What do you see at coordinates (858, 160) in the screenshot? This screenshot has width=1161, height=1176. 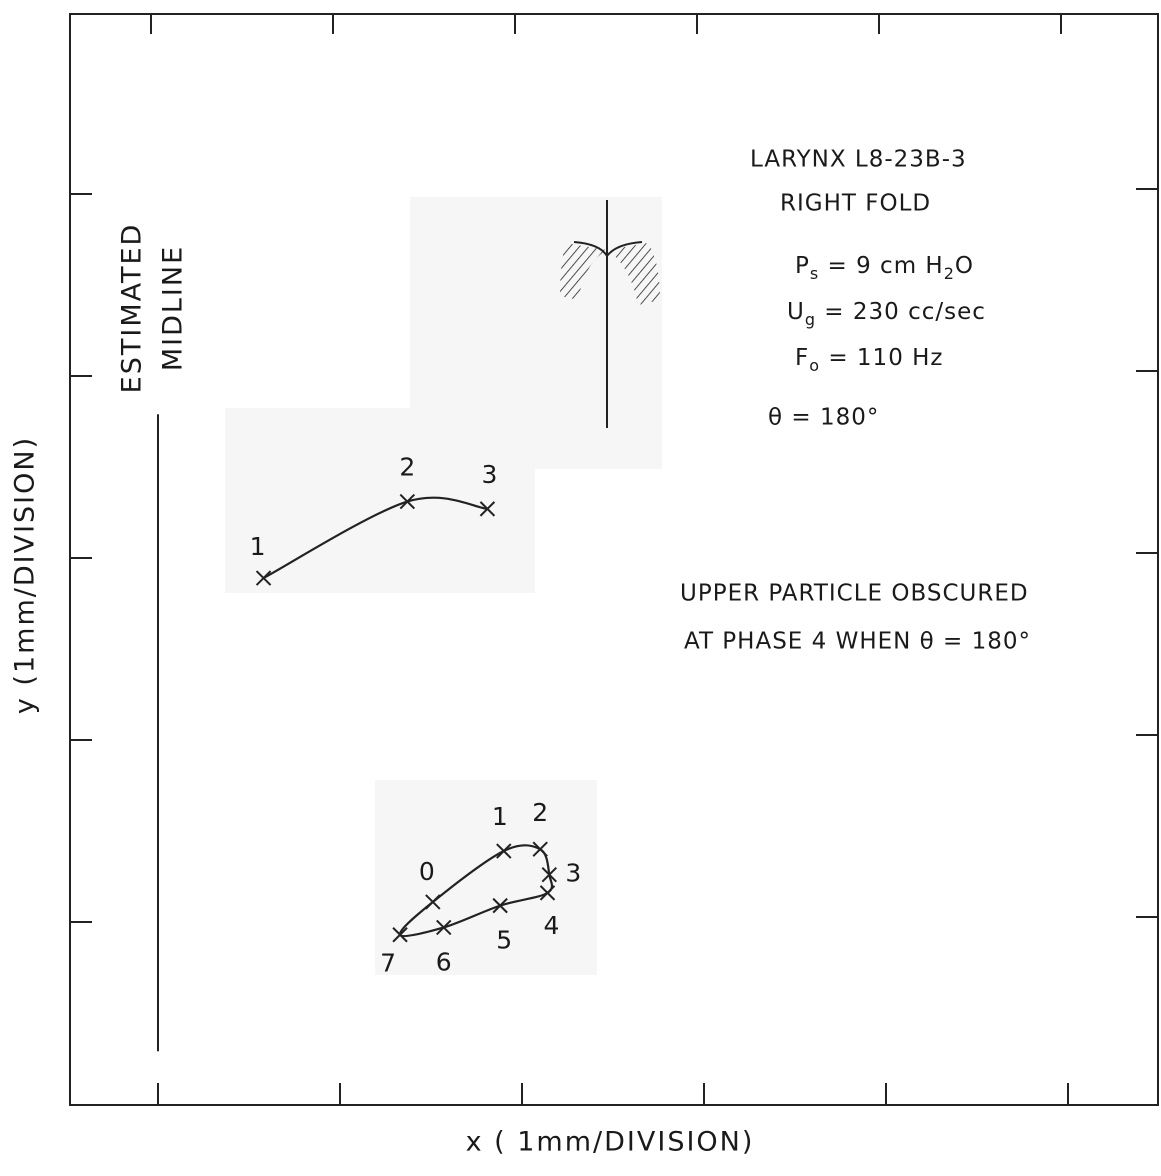 I see `annotation-title: LARYNX L8-23B-3` at bounding box center [858, 160].